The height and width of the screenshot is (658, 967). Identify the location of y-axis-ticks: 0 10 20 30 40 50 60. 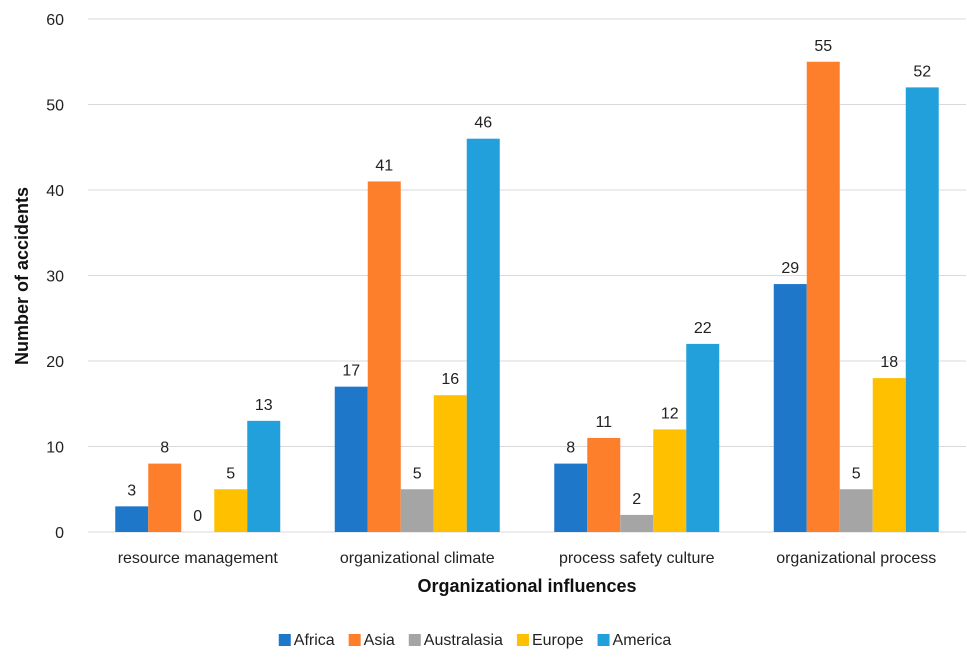
(55, 277).